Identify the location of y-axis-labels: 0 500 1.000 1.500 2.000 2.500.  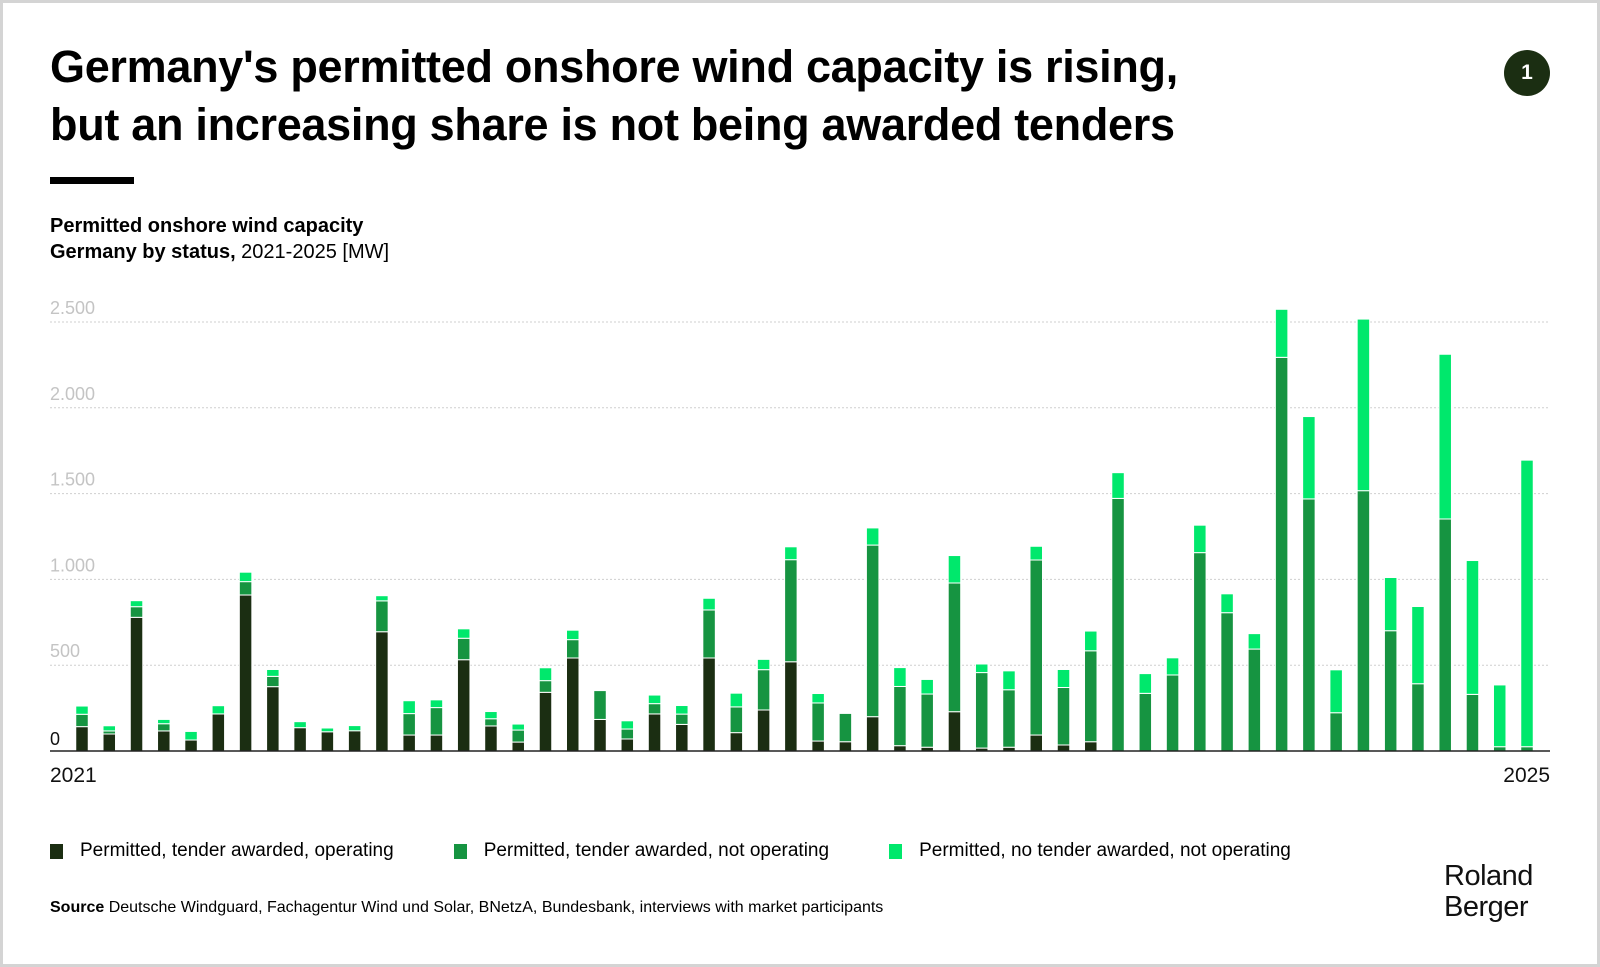
(72, 523).